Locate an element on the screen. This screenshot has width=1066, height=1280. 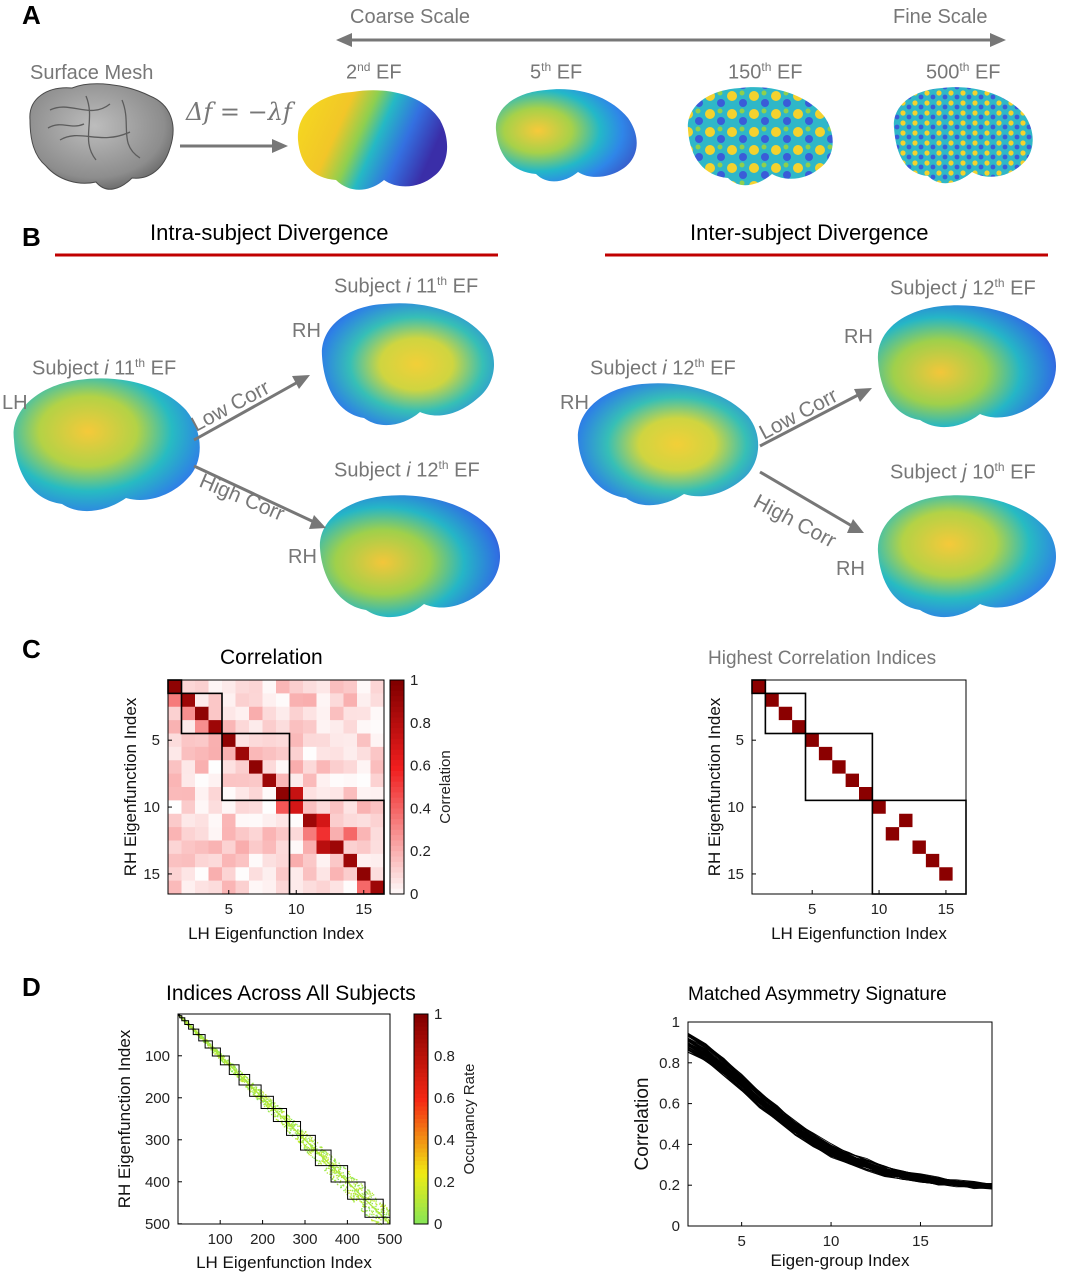
inter-source-label: Subject i 12th EF is located at coordinates (663, 368).